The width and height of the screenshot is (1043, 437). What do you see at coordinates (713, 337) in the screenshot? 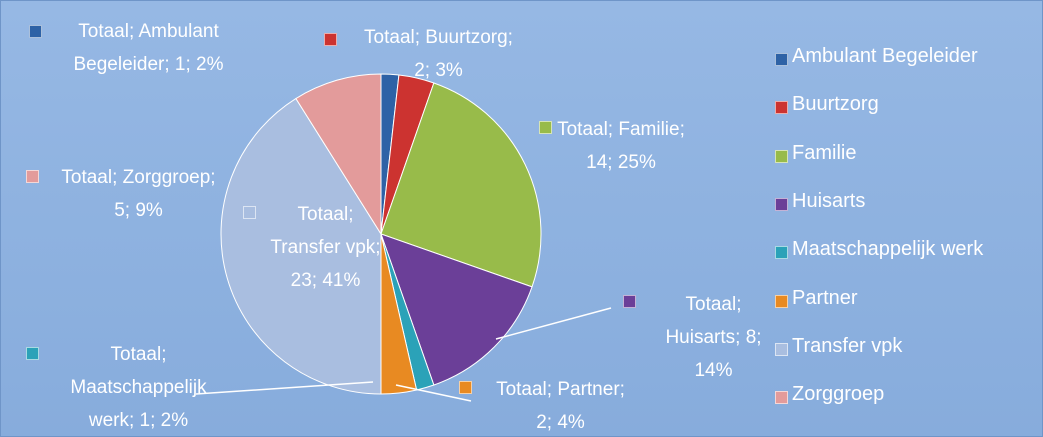
I see `data-label: Totaal; Huisarts; 8; 14%` at bounding box center [713, 337].